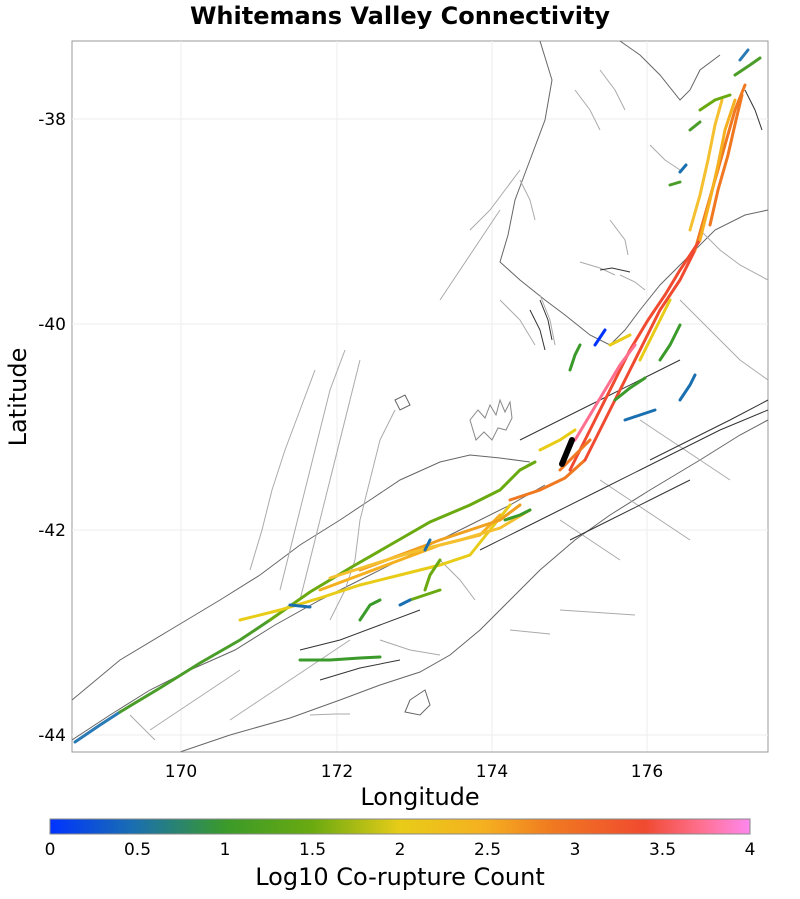  Describe the element at coordinates (547, 480) in the screenshot. I see `rupture-wellington-south` at that location.